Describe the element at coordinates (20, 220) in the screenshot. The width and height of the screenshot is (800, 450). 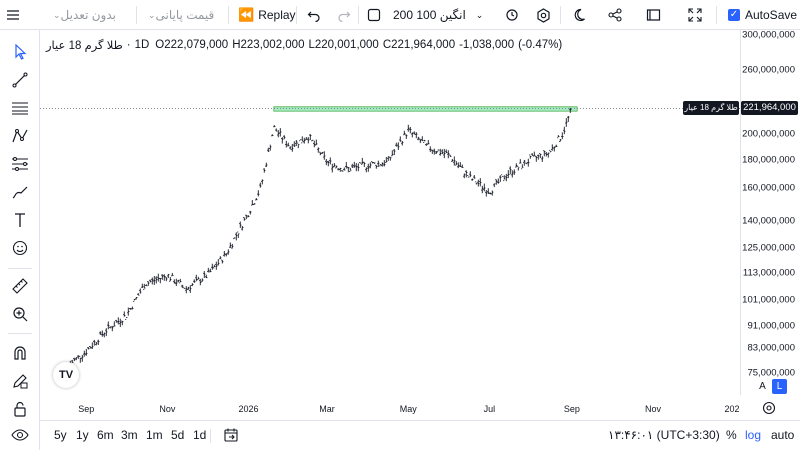
I see `text-icon` at that location.